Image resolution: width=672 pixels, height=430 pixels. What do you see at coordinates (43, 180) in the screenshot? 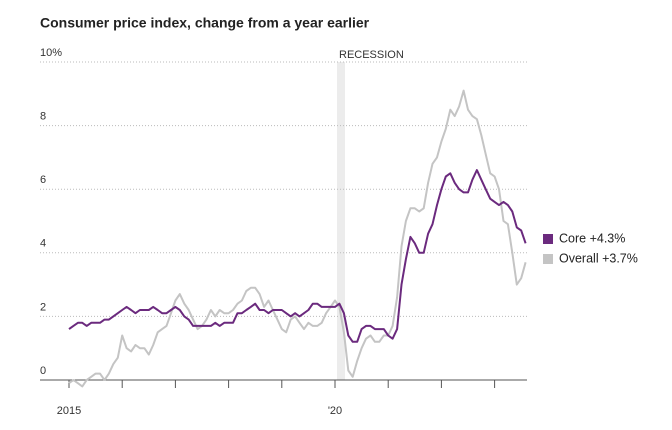
I see `y-tick-label: 6` at bounding box center [43, 180].